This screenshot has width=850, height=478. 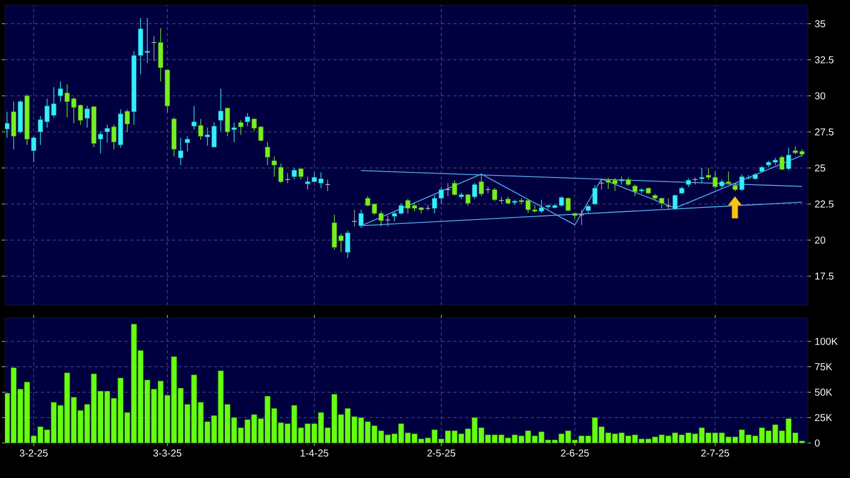 What do you see at coordinates (441, 453) in the screenshot?
I see `x-tick-label: 2-5-25` at bounding box center [441, 453].